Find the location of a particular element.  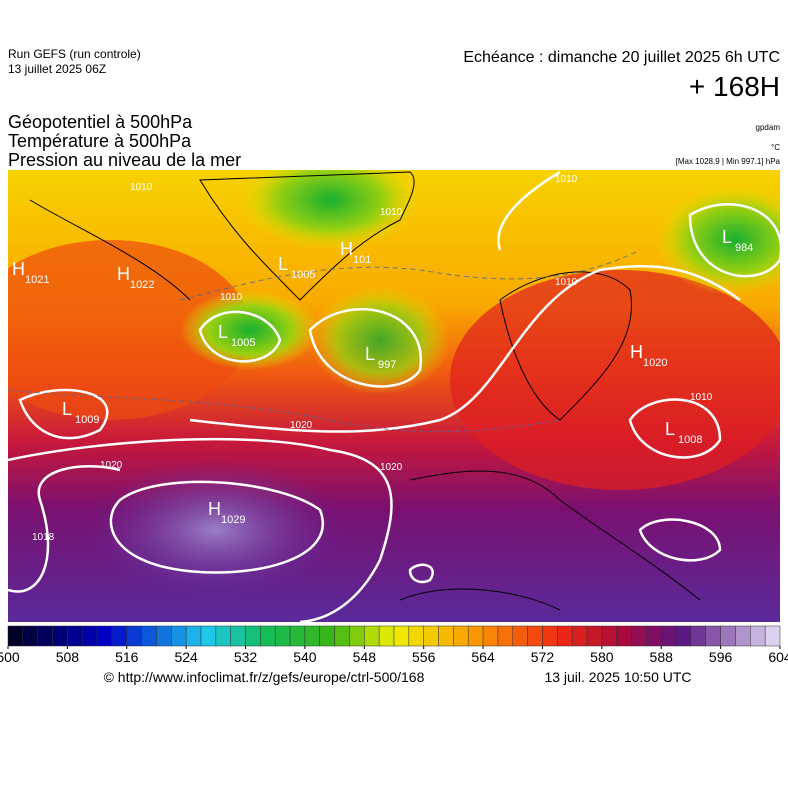

colorbar-label: 556 is located at coordinates (424, 657).